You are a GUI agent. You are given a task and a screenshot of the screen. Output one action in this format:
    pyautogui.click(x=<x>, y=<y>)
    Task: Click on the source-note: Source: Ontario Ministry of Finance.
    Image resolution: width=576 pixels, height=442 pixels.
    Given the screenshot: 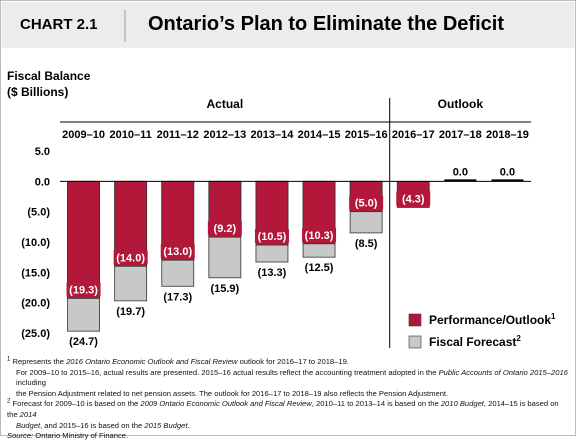 What is the action you would take?
    pyautogui.click(x=68, y=436)
    